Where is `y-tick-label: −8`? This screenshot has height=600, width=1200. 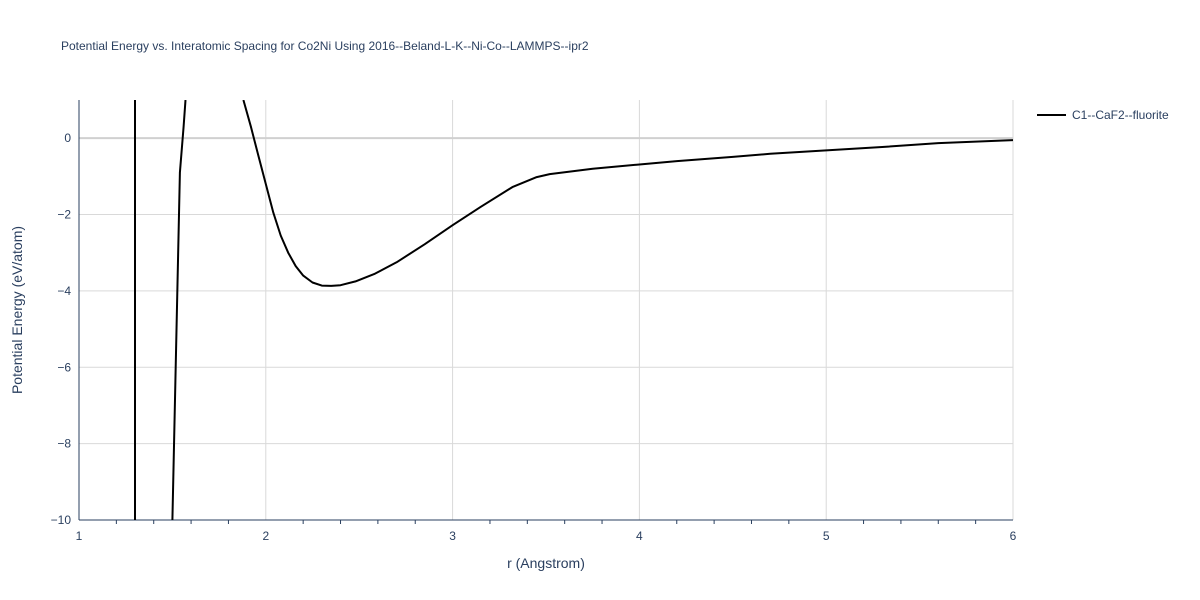
y-tick-label: −8 is located at coordinates (64, 444).